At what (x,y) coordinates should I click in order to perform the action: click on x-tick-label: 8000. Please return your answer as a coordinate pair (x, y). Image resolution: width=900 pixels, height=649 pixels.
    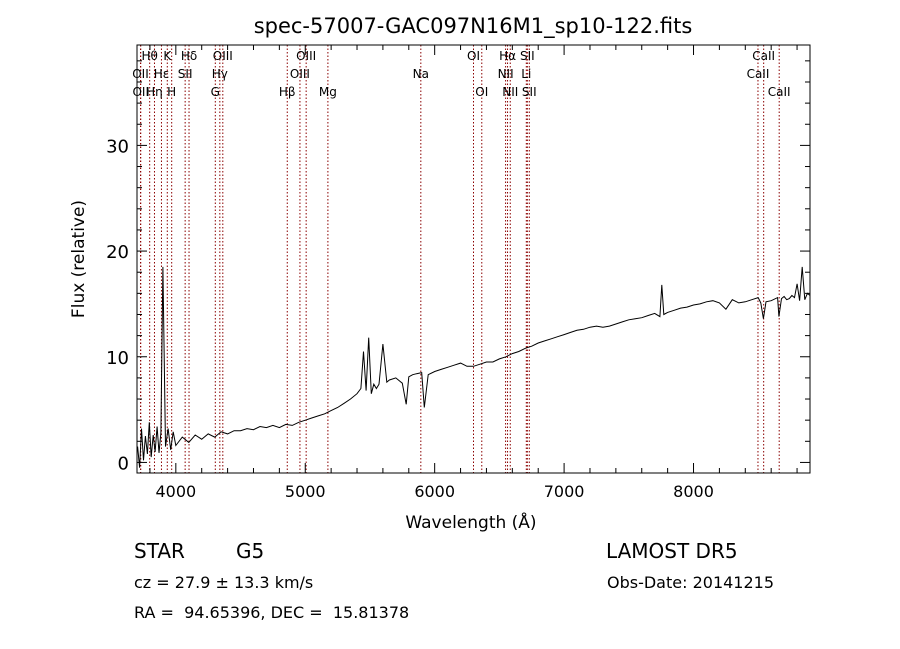
    Looking at the image, I should click on (693, 491).